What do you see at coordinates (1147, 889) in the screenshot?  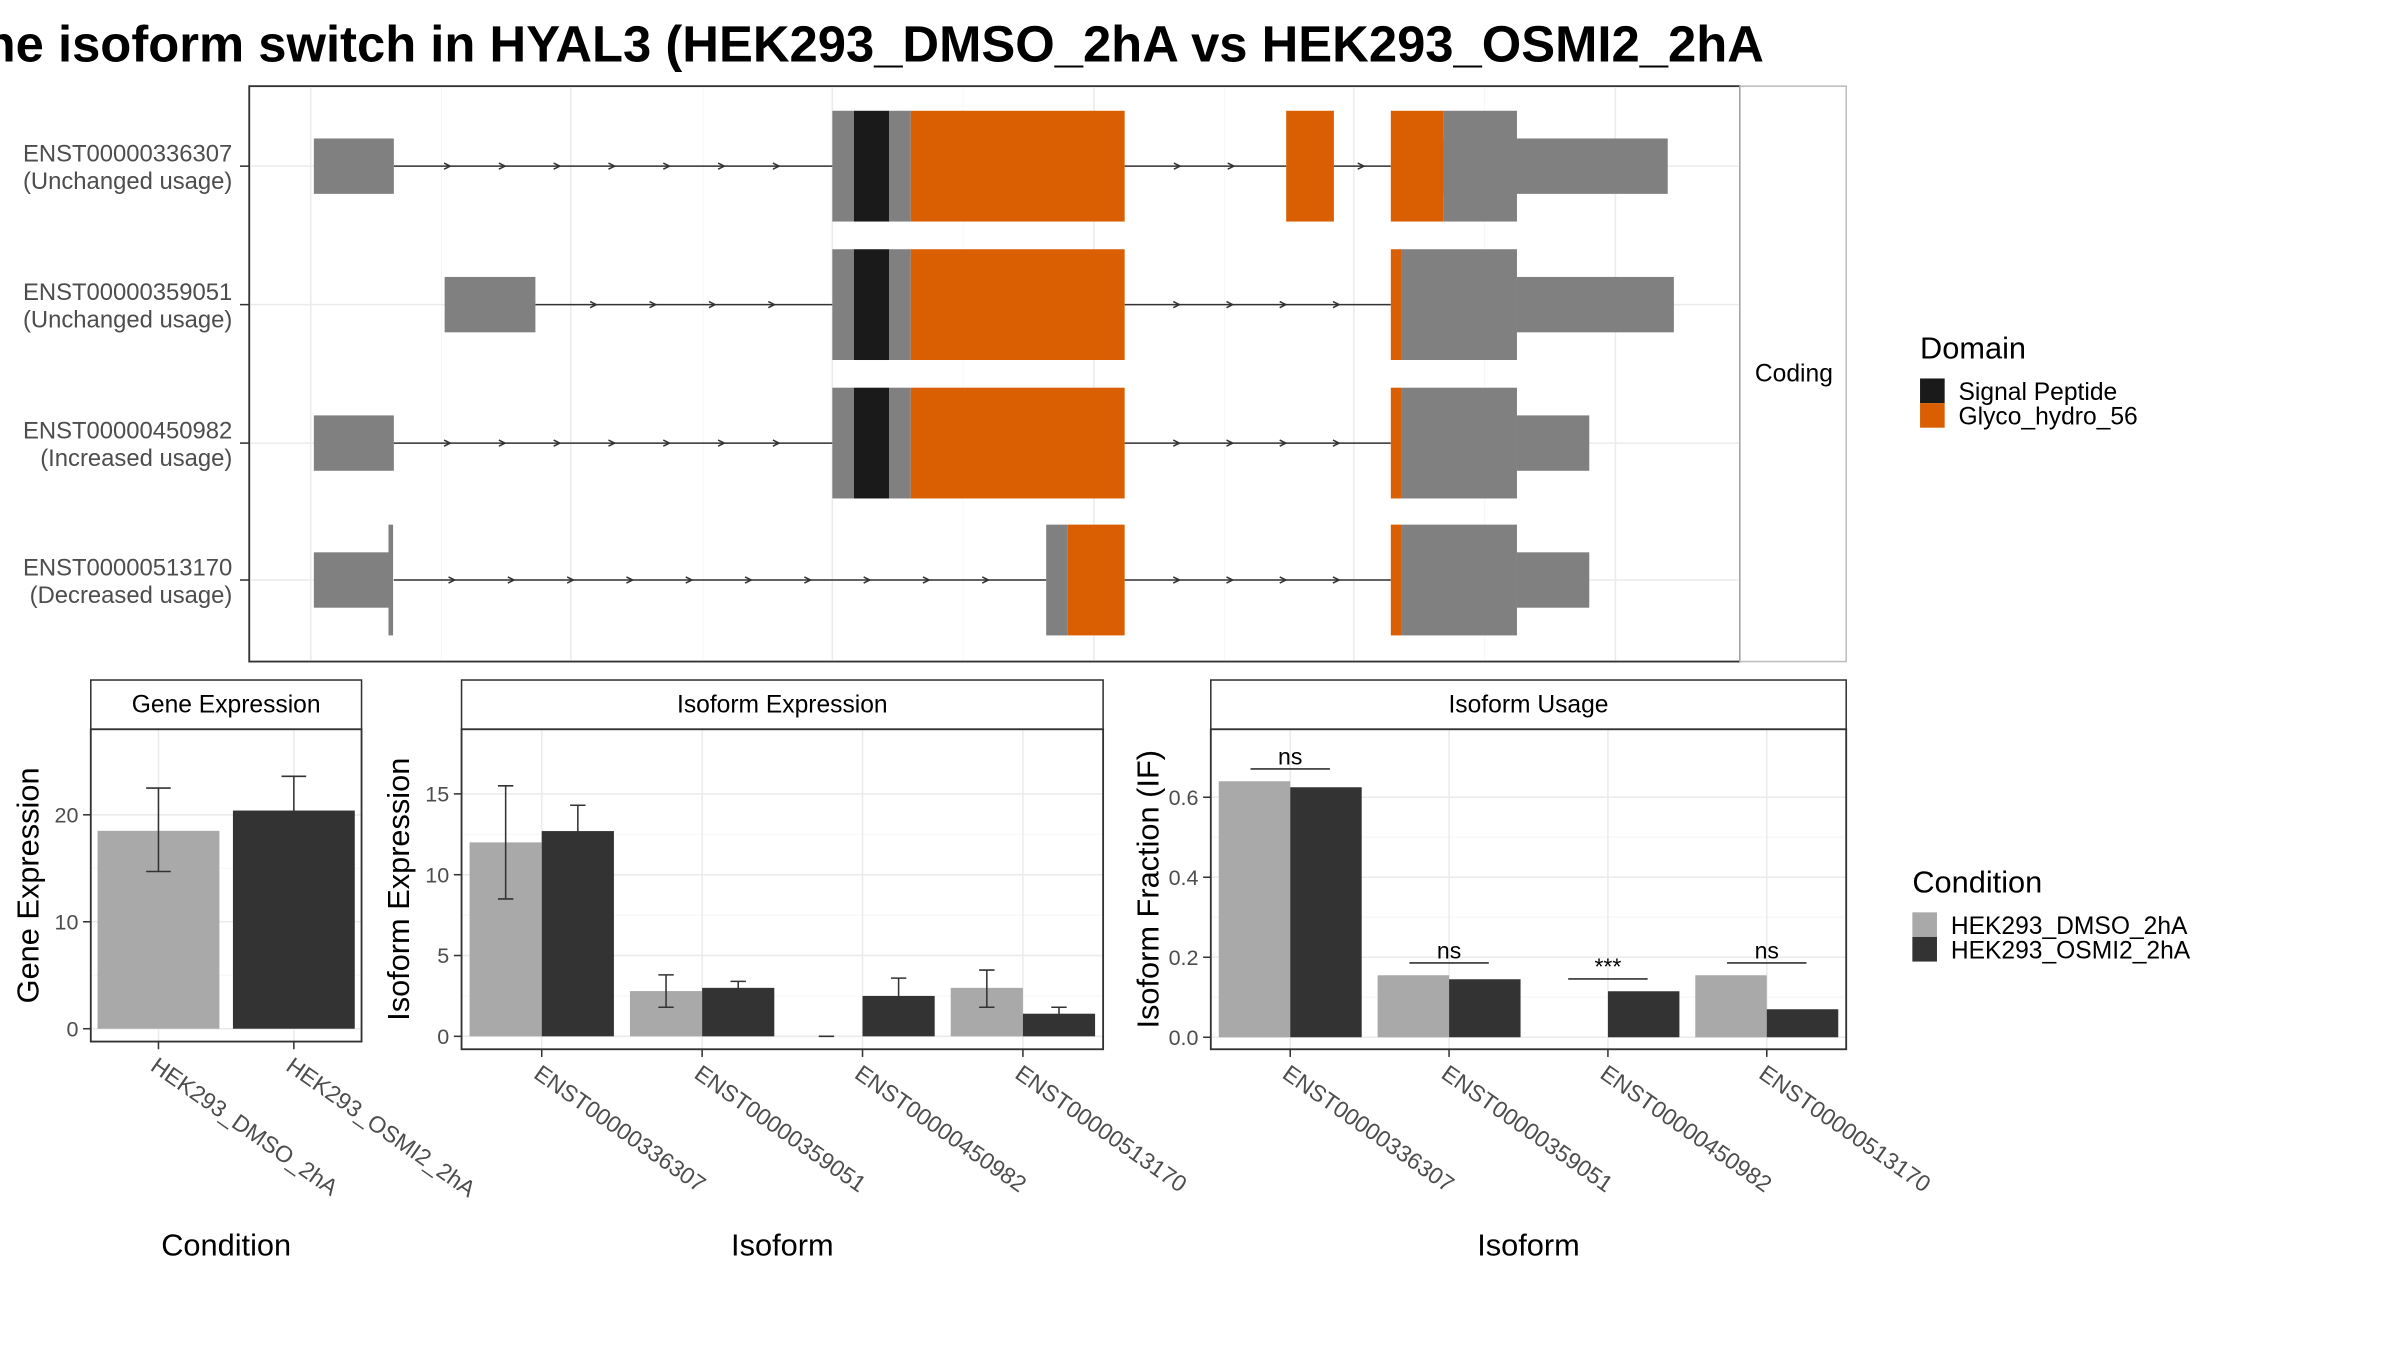 I see `y-axis-title: Isoform Fraction (IF)` at bounding box center [1147, 889].